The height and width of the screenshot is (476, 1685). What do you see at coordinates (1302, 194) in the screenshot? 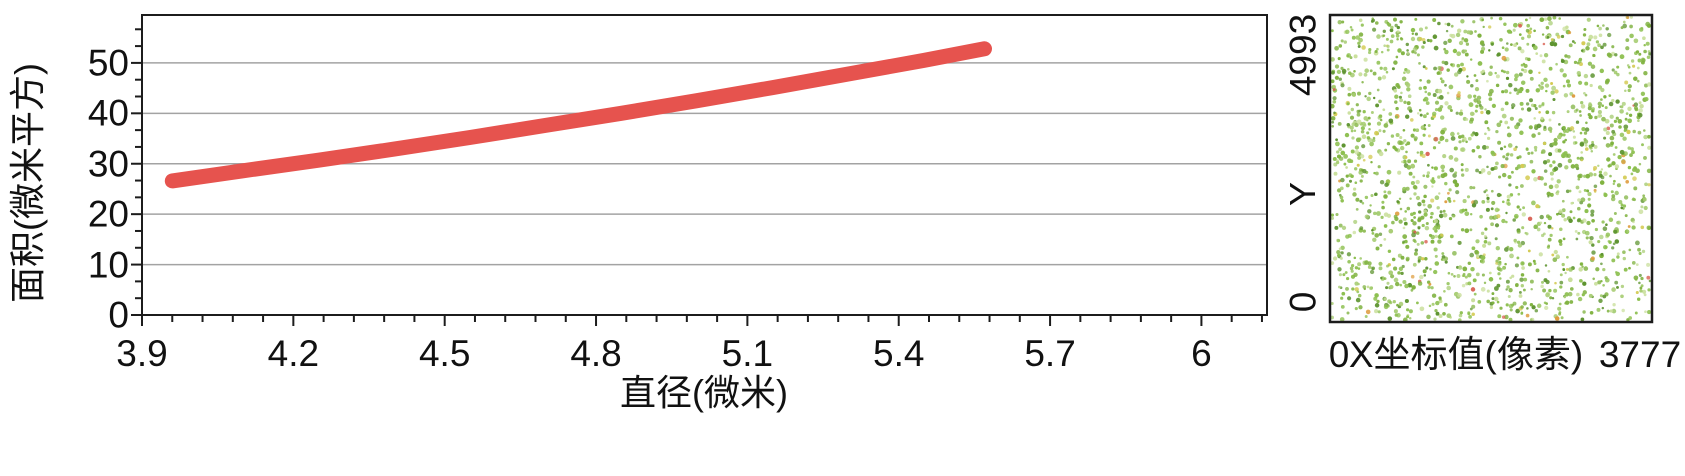
I see `right-y-axis-title: Y` at bounding box center [1302, 194].